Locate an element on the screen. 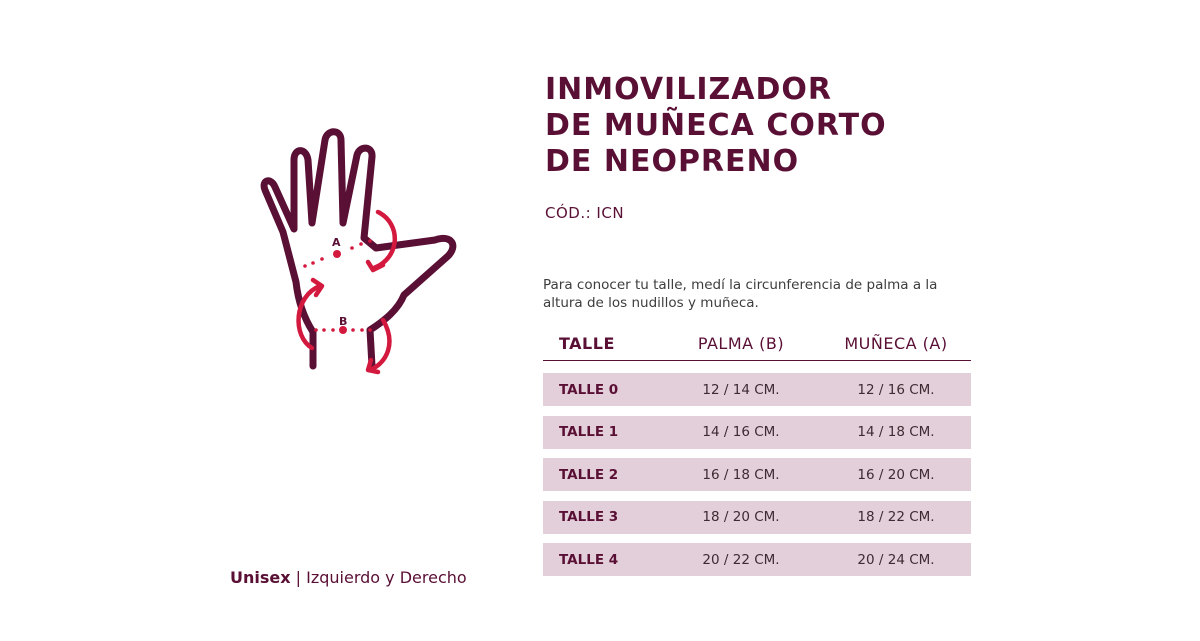 This screenshot has width=1200, height=641. cell-talle: TALLE 4 is located at coordinates (589, 559).